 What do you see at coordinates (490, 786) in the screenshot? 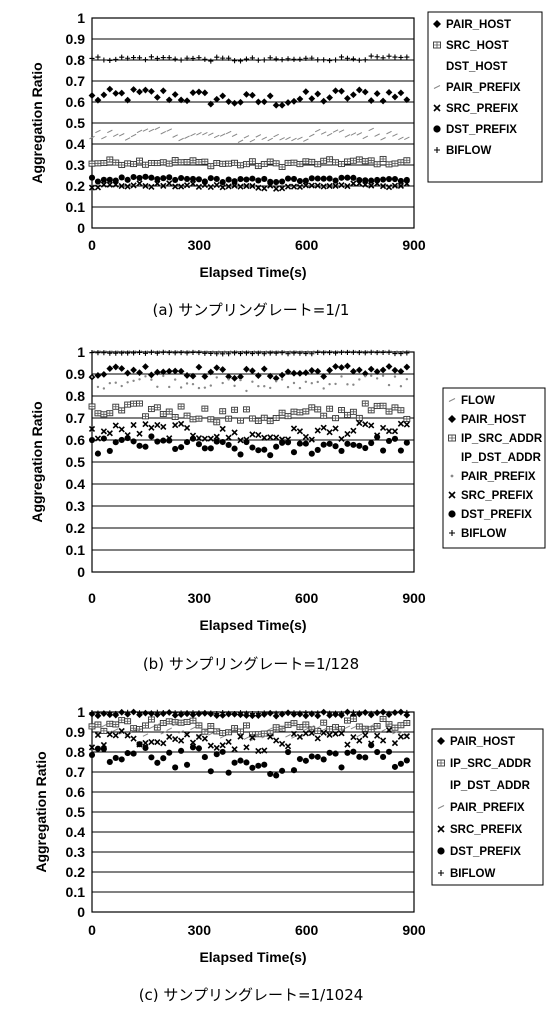
I see `legend-label-ip-dst-addr: IP_DST_ADDR` at bounding box center [490, 786].